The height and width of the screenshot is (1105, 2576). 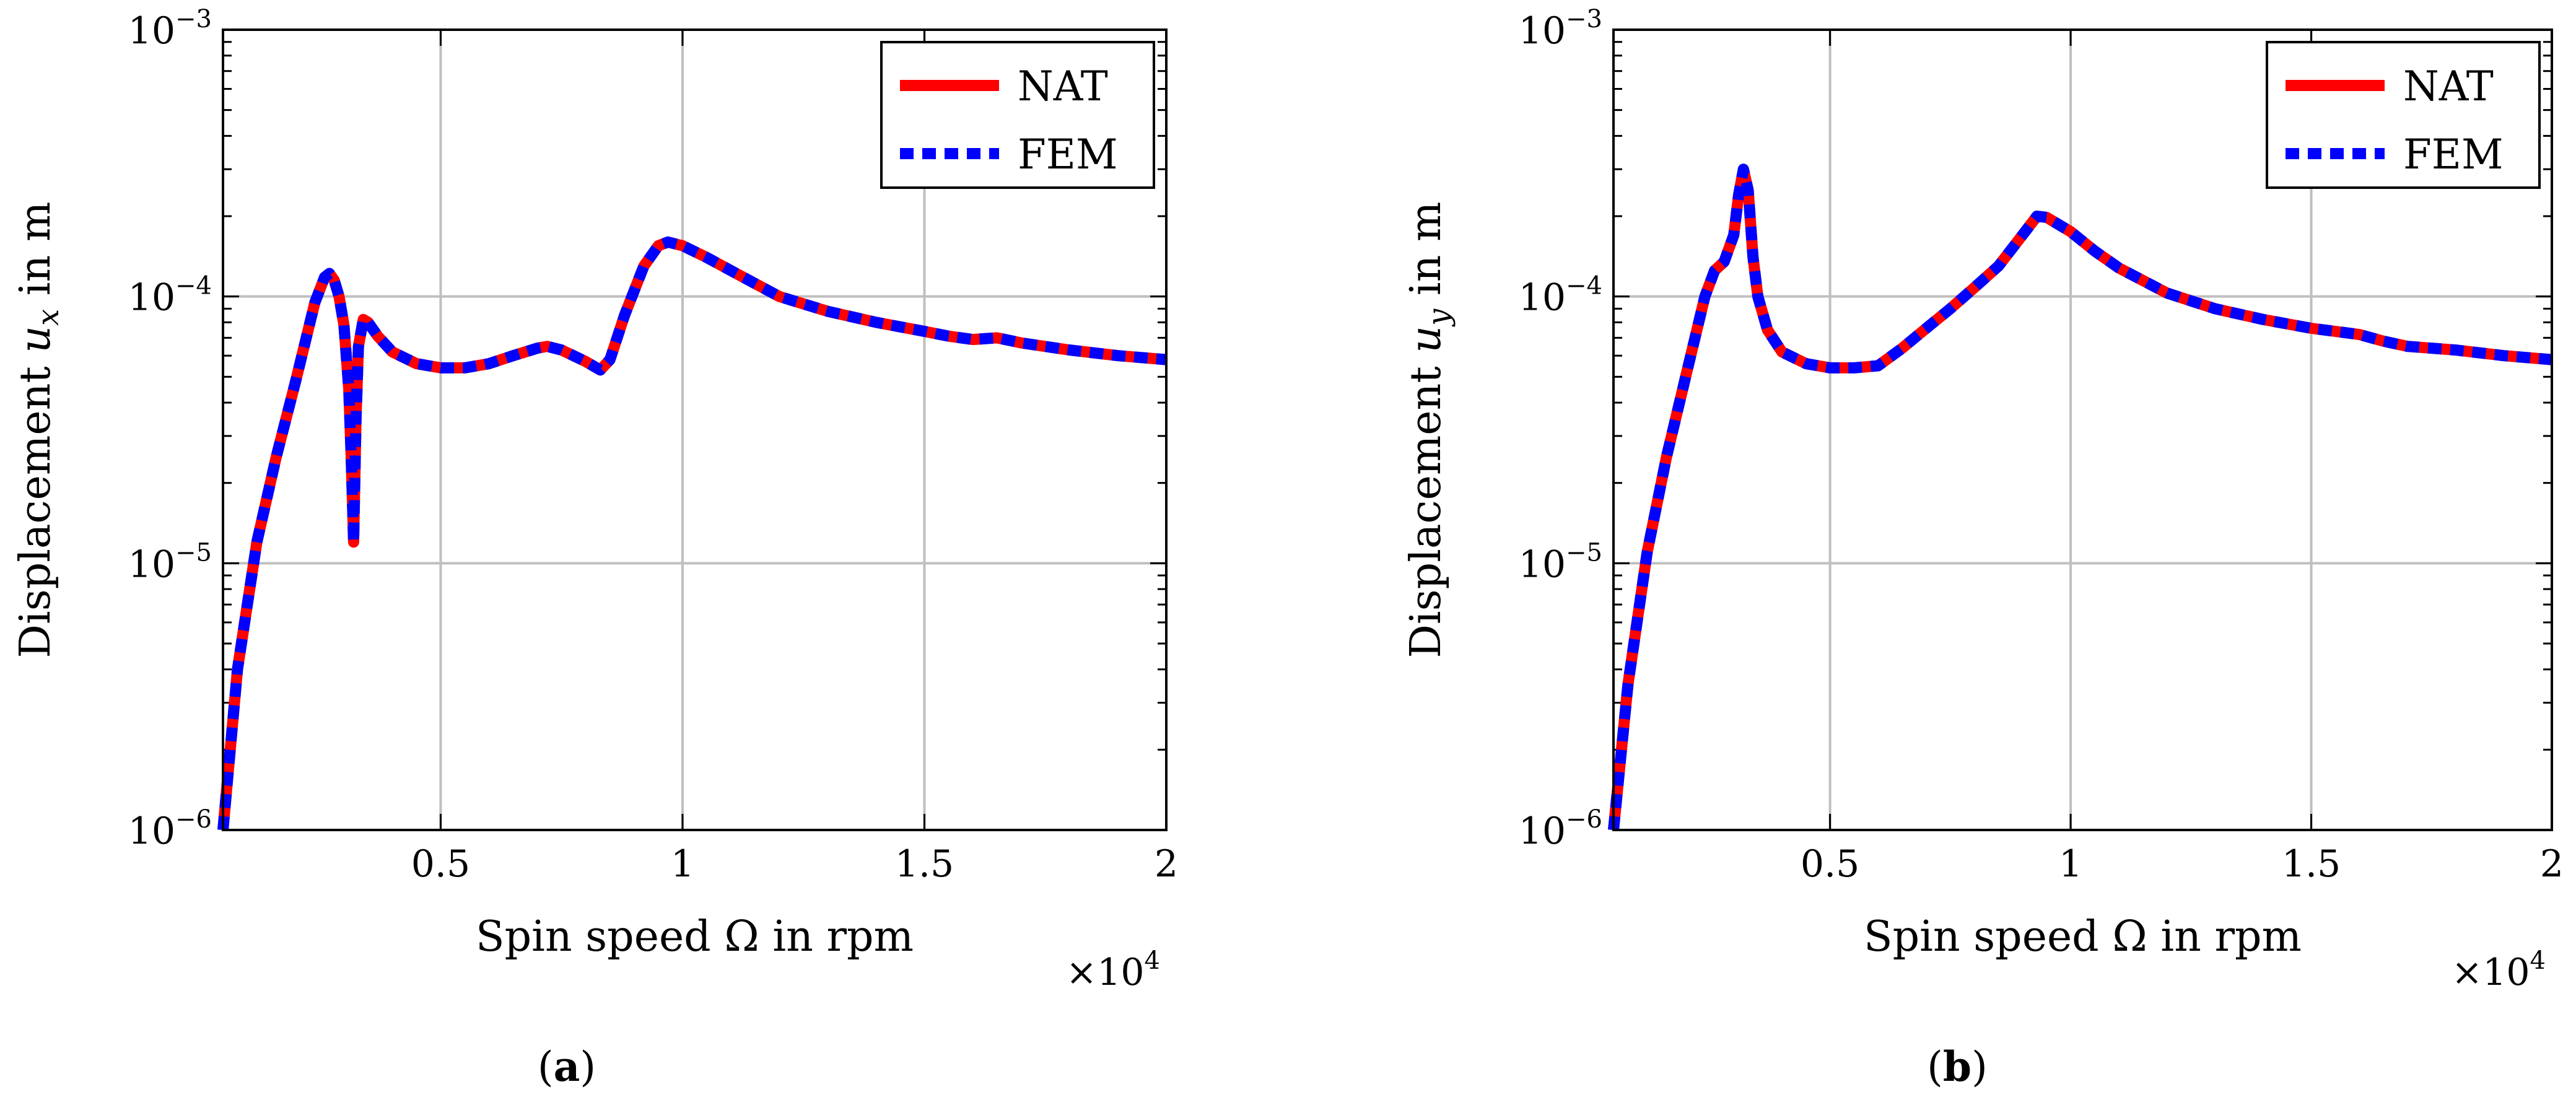 I want to click on y-axis-title-subscript: y, so click(x=1438, y=317).